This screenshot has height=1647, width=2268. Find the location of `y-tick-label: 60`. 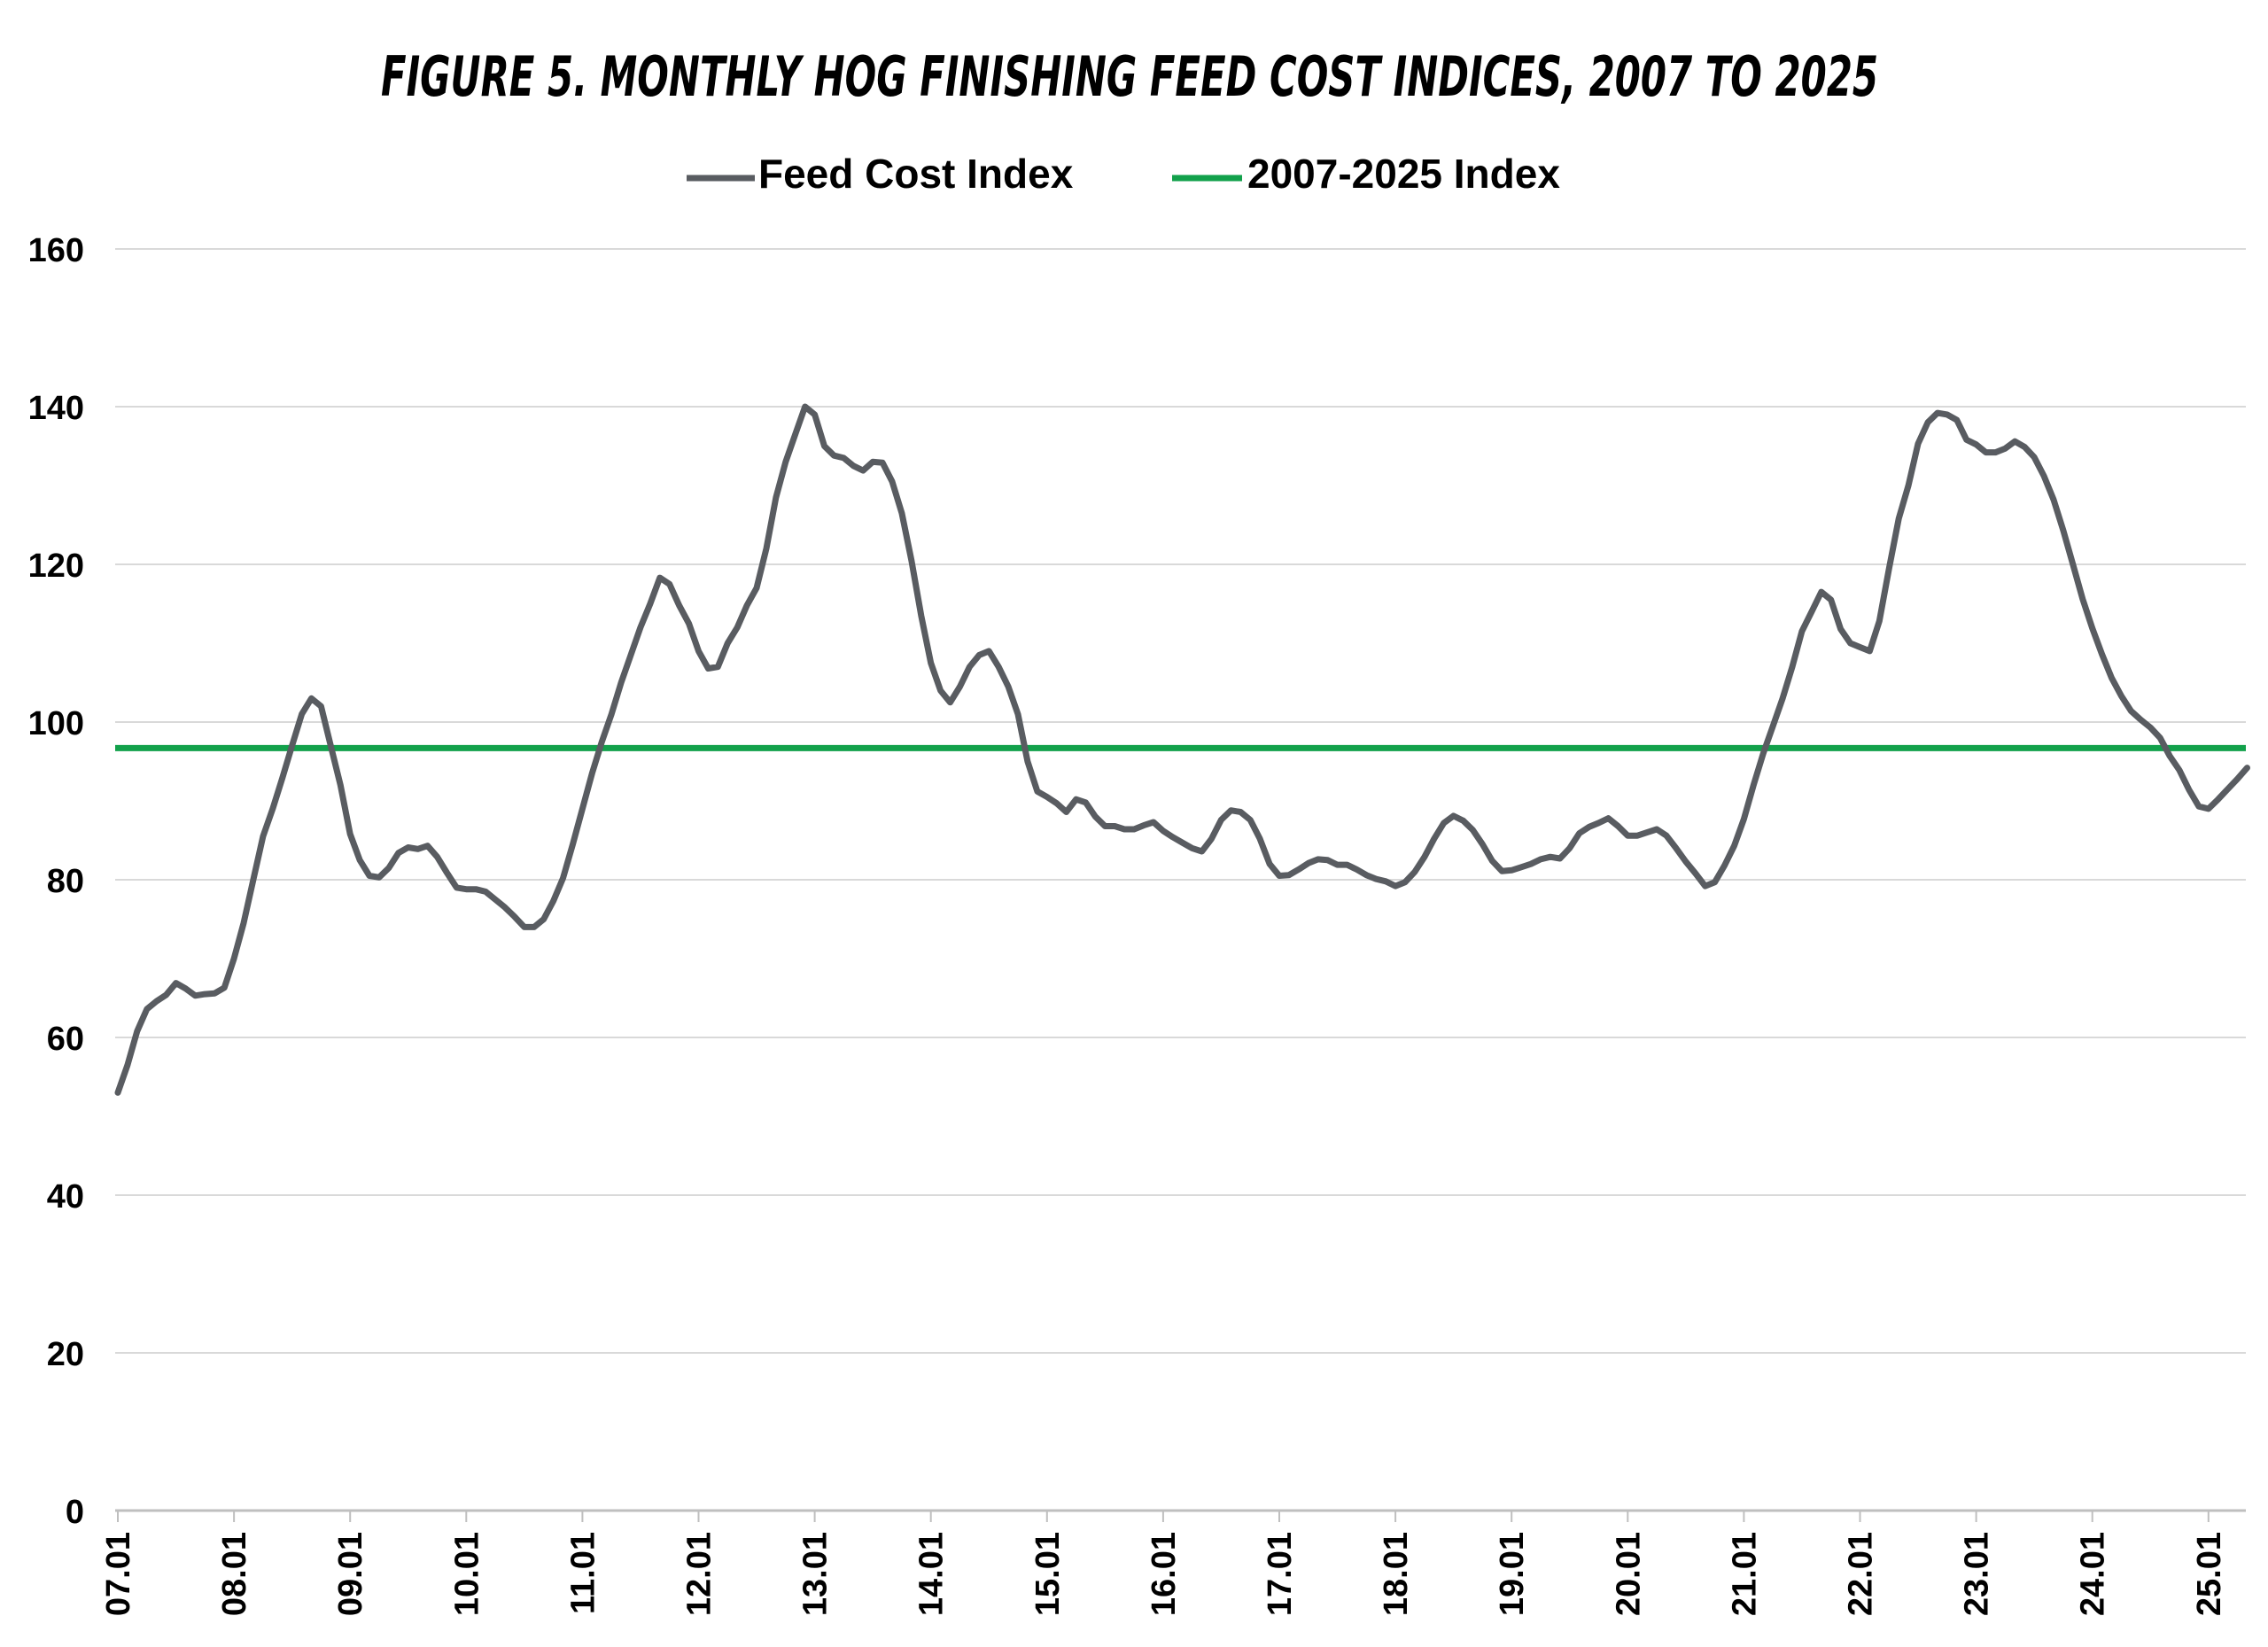

y-tick-label: 60 is located at coordinates (65, 1039).